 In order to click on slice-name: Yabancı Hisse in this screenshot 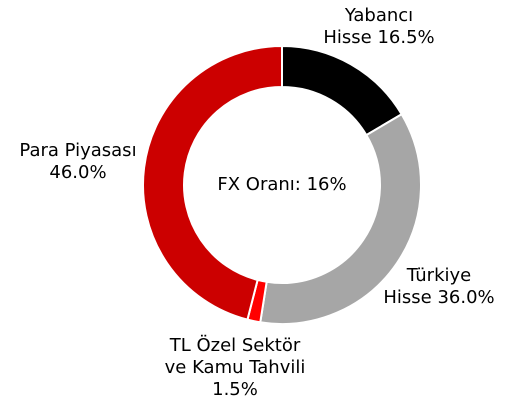, I will do `click(368, 26)`.